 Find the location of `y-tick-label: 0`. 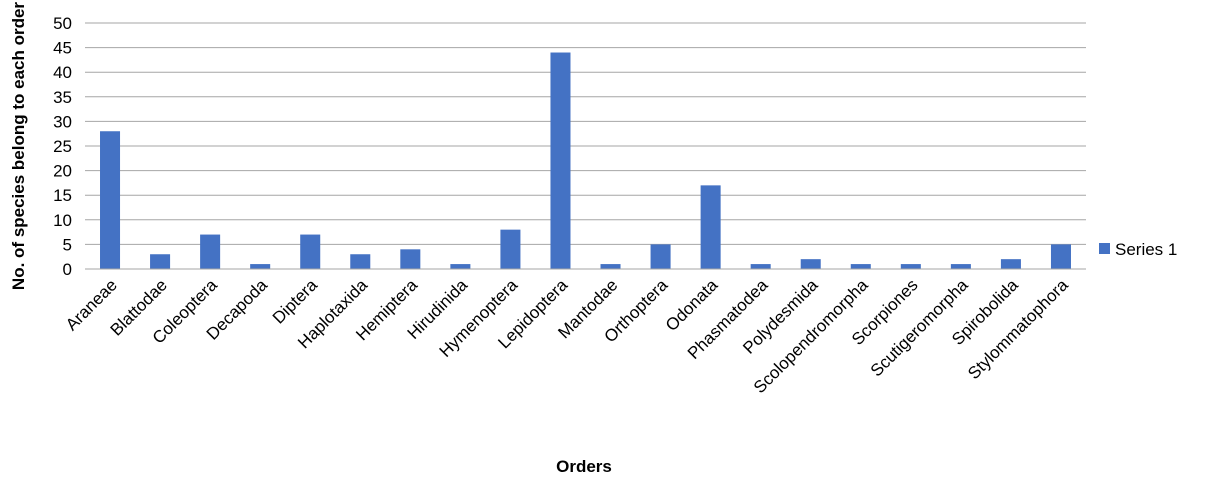

y-tick-label: 0 is located at coordinates (67, 269).